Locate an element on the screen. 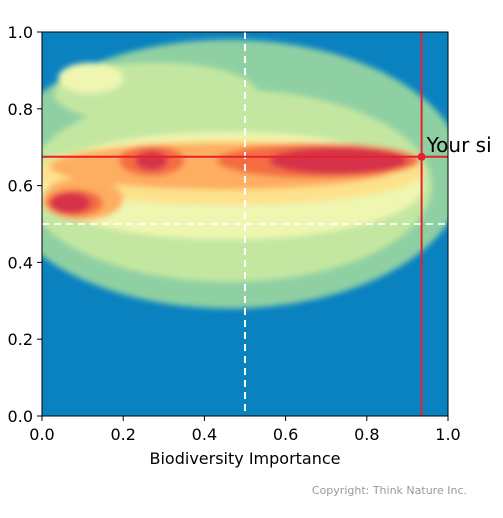  site-marker-label: Your si is located at coordinates (459, 145).